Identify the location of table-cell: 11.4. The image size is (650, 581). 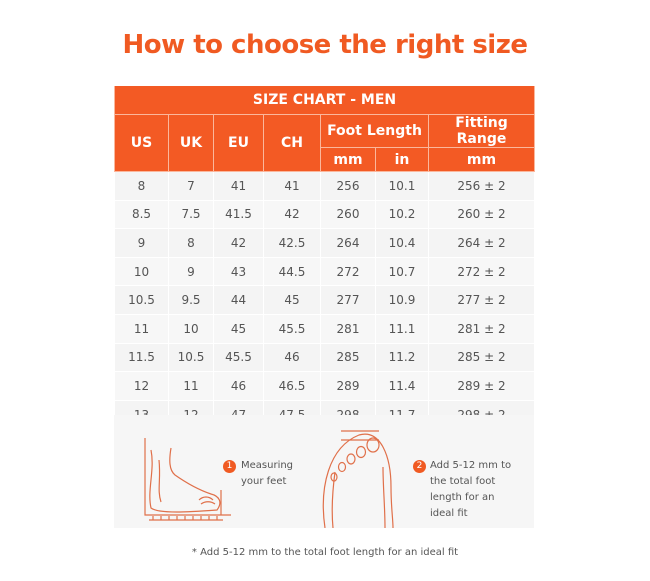
(402, 386).